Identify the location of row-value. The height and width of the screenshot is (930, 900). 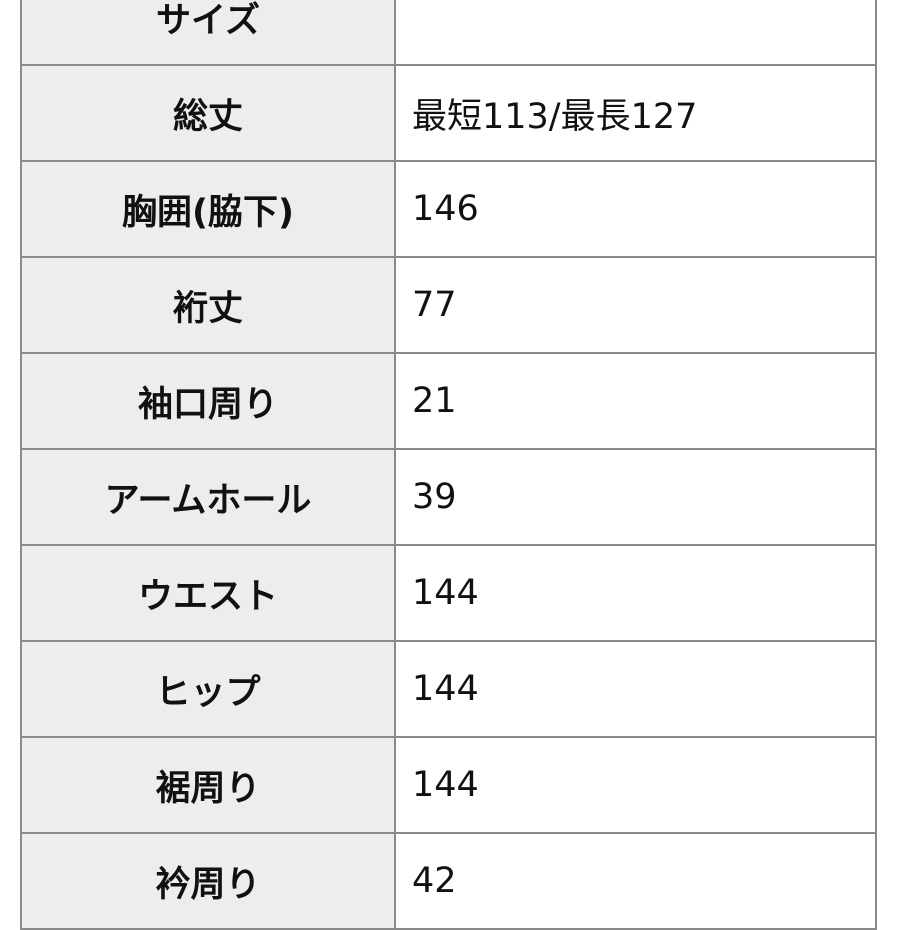
(635, 33).